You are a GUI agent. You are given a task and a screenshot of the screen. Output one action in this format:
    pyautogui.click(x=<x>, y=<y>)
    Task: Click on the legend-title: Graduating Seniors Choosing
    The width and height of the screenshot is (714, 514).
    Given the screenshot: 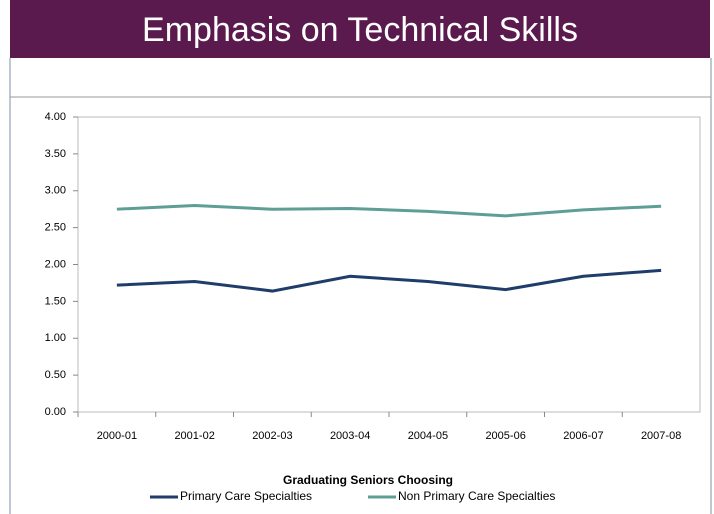 What is the action you would take?
    pyautogui.click(x=368, y=480)
    